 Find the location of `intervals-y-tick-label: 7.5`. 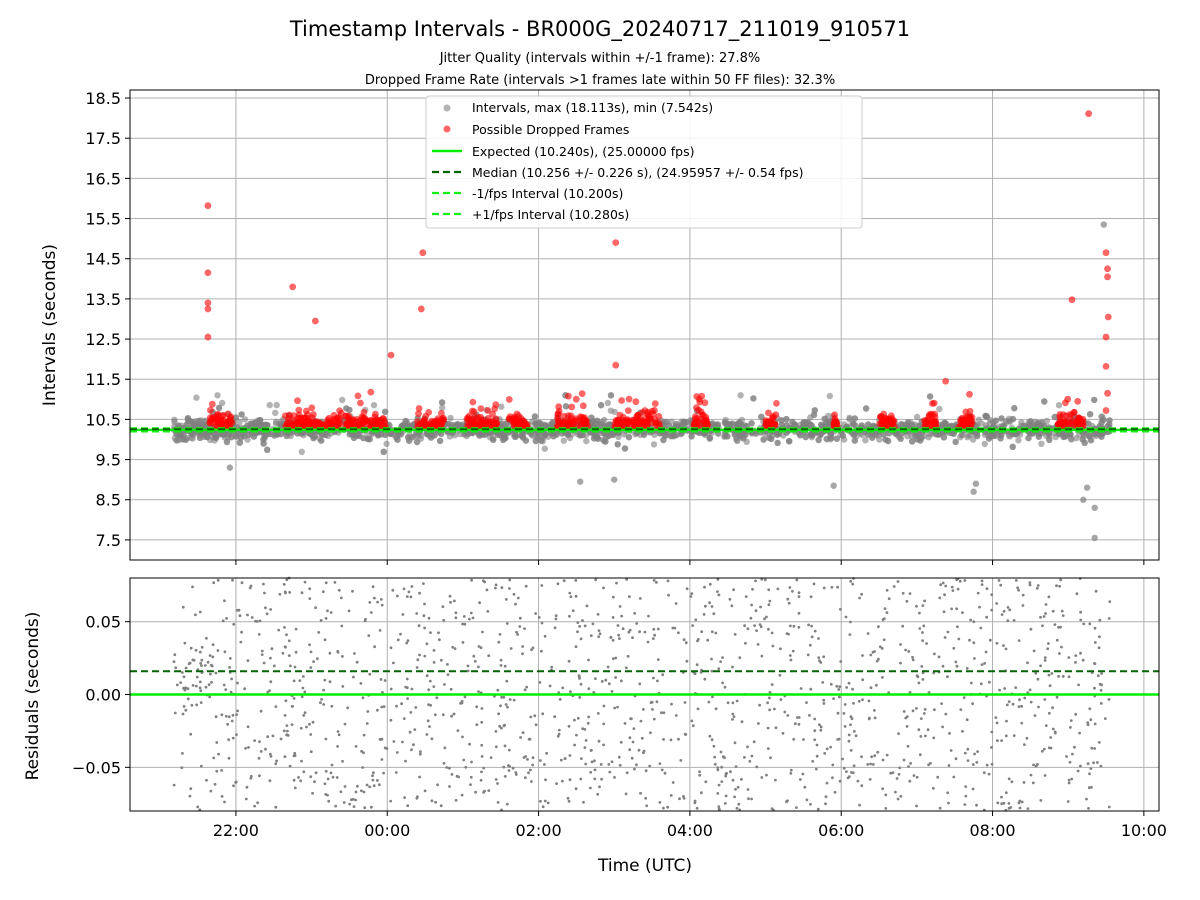

intervals-y-tick-label: 7.5 is located at coordinates (108, 540).